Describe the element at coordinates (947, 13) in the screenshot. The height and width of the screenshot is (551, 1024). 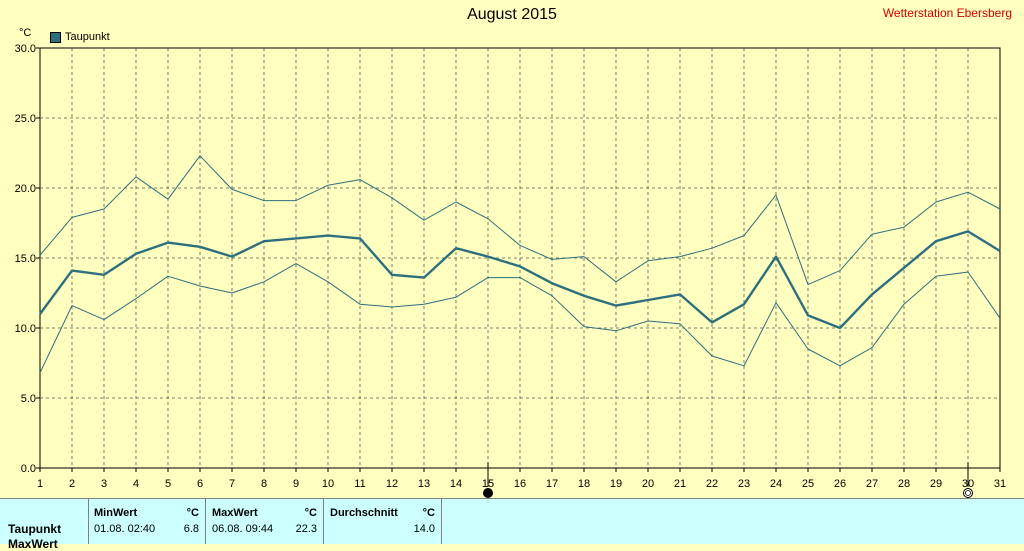
I see `station-name: Wetterstation Ebersberg` at that location.